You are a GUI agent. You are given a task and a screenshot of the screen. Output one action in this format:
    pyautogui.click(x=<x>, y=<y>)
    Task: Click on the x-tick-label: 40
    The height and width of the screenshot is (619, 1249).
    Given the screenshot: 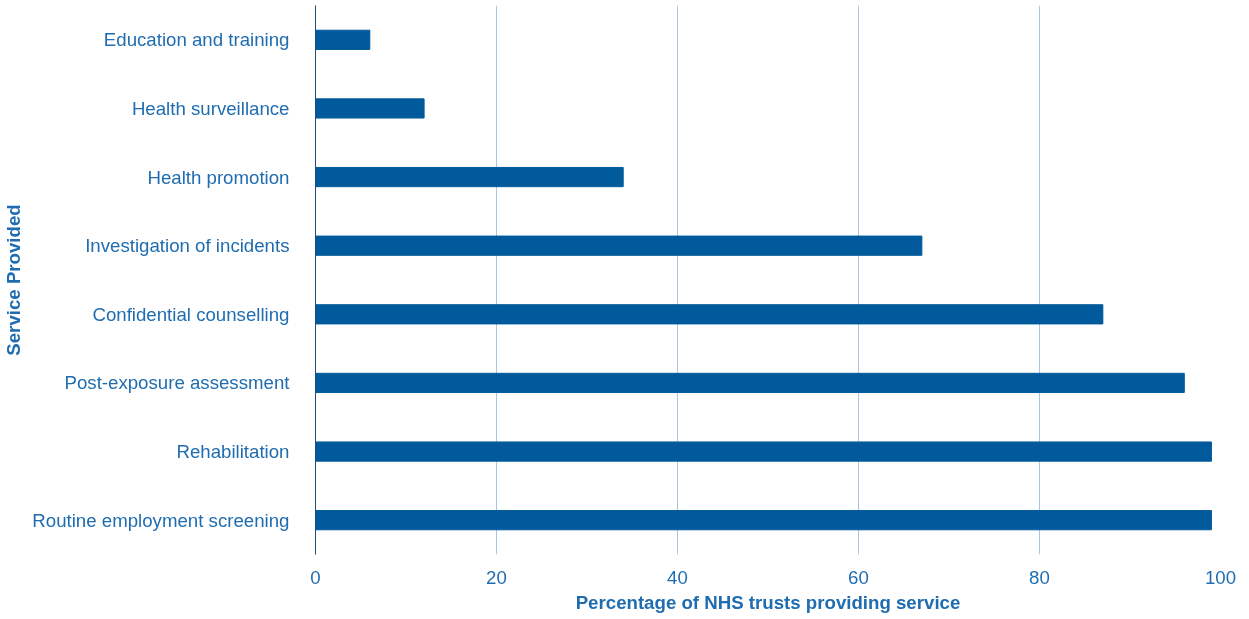 What is the action you would take?
    pyautogui.click(x=677, y=577)
    